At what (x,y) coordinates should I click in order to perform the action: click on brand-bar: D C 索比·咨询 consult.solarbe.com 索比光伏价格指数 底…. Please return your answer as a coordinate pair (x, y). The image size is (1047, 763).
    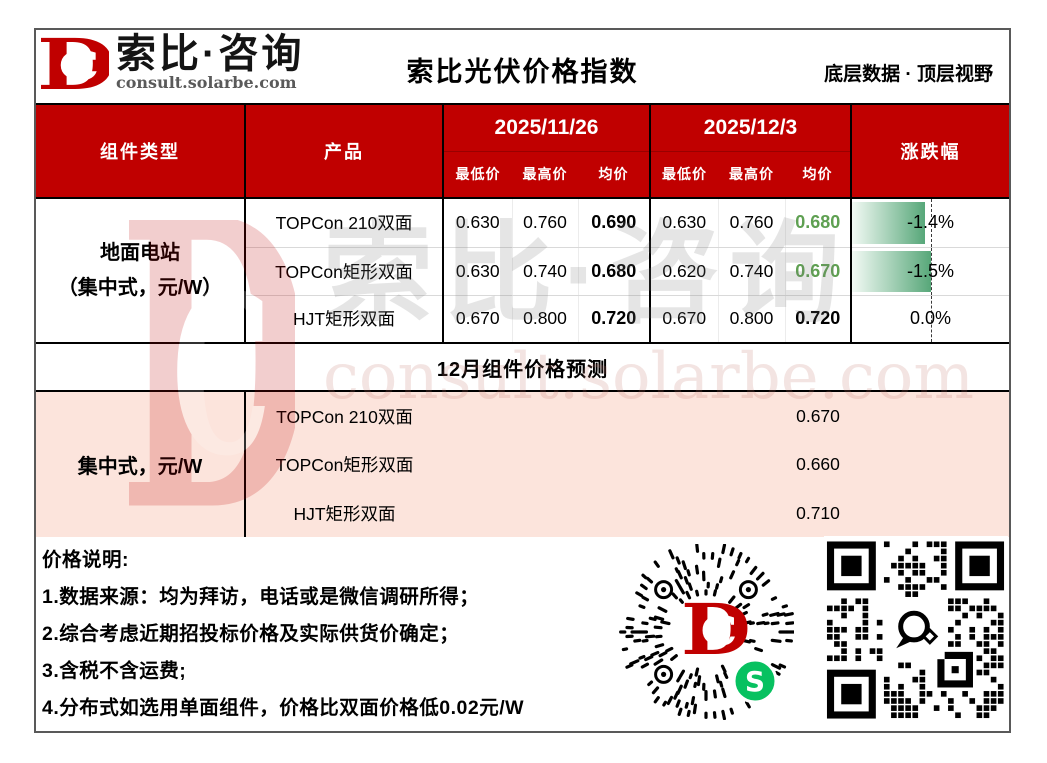
    Looking at the image, I should click on (522, 66).